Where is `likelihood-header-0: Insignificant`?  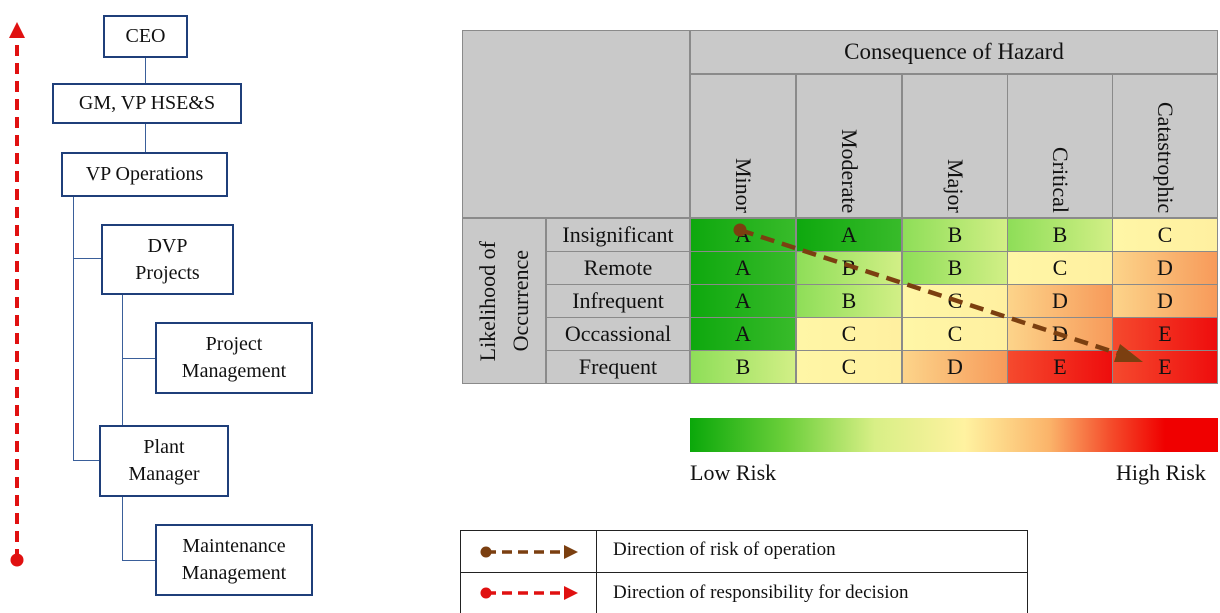
likelihood-header-0: Insignificant is located at coordinates (618, 235).